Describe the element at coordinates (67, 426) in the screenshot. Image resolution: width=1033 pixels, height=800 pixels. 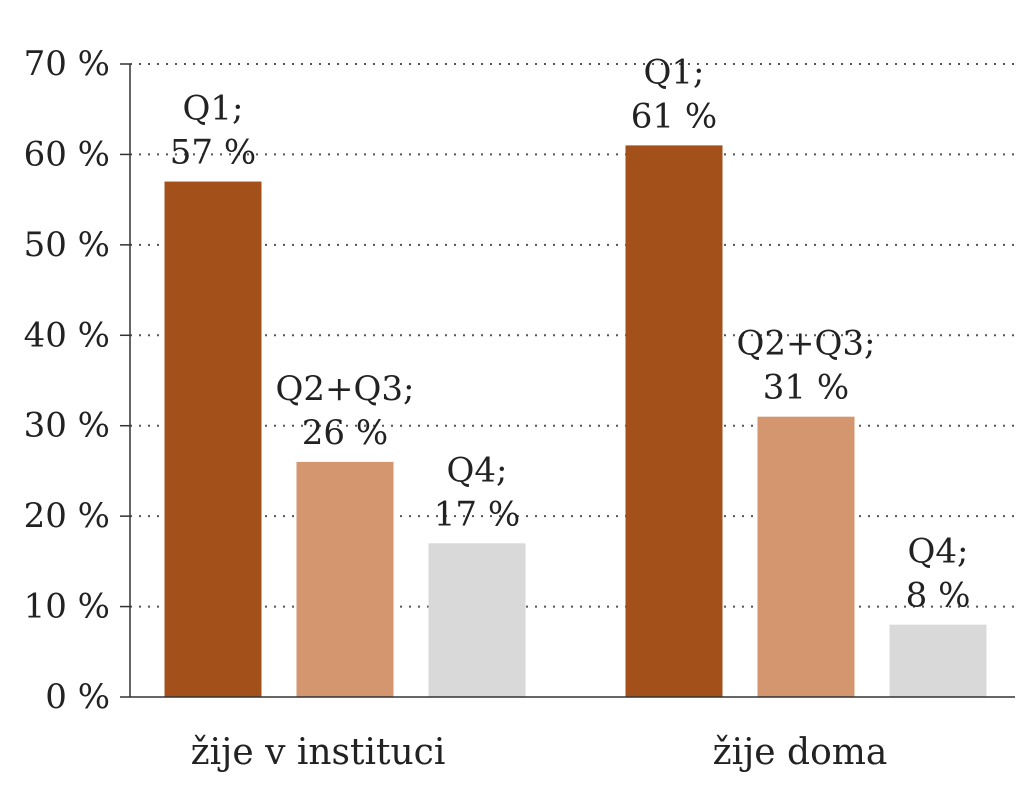
I see `y-tick-label: 30 %` at that location.